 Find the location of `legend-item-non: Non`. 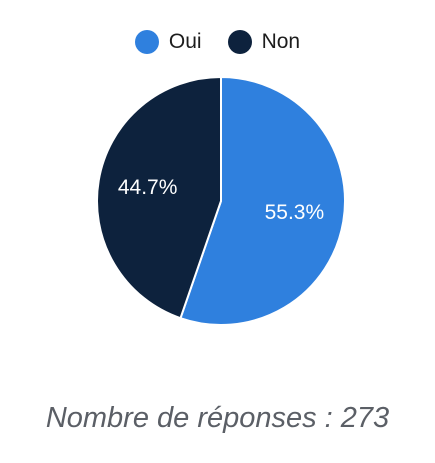

legend-item-non: Non is located at coordinates (264, 42).